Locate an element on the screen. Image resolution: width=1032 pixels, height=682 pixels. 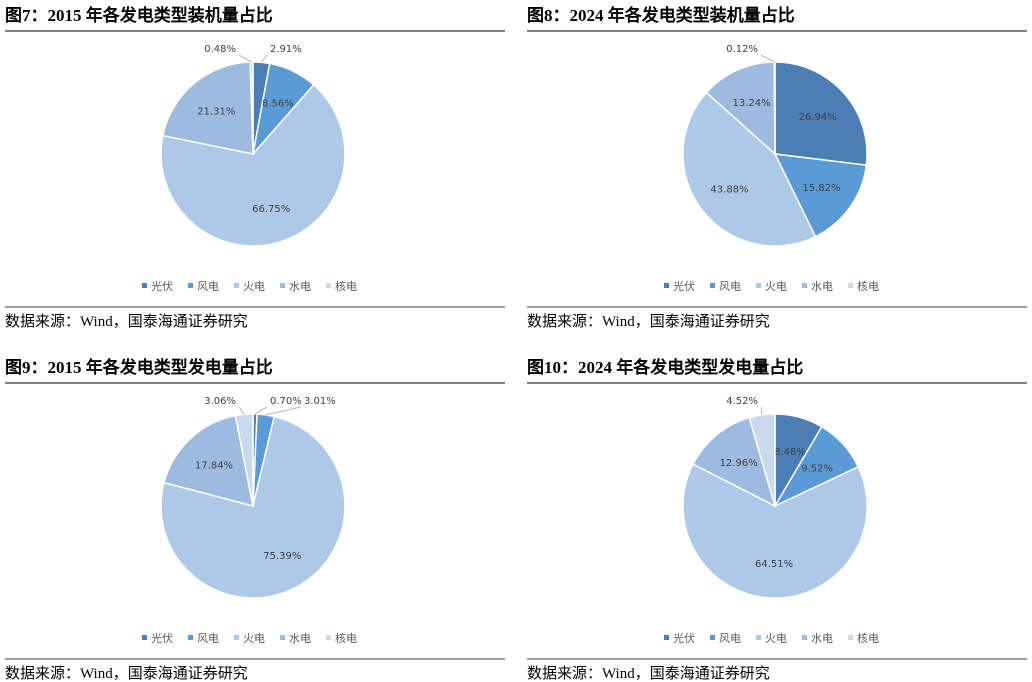
value-label: 64.51% is located at coordinates (774, 564).